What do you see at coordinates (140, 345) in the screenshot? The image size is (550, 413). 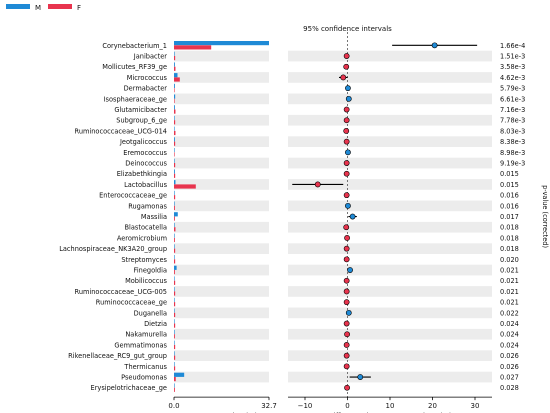 I see `category-label: Gemmatimonas` at bounding box center [140, 345].